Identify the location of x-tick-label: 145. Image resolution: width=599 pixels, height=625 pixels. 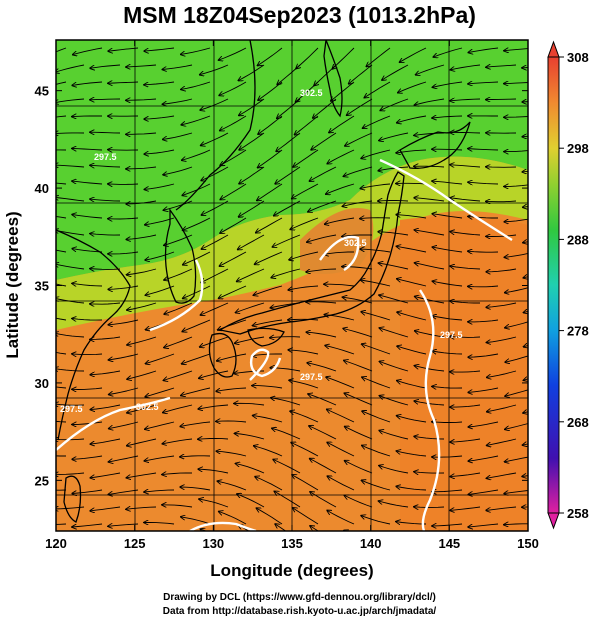
(449, 543).